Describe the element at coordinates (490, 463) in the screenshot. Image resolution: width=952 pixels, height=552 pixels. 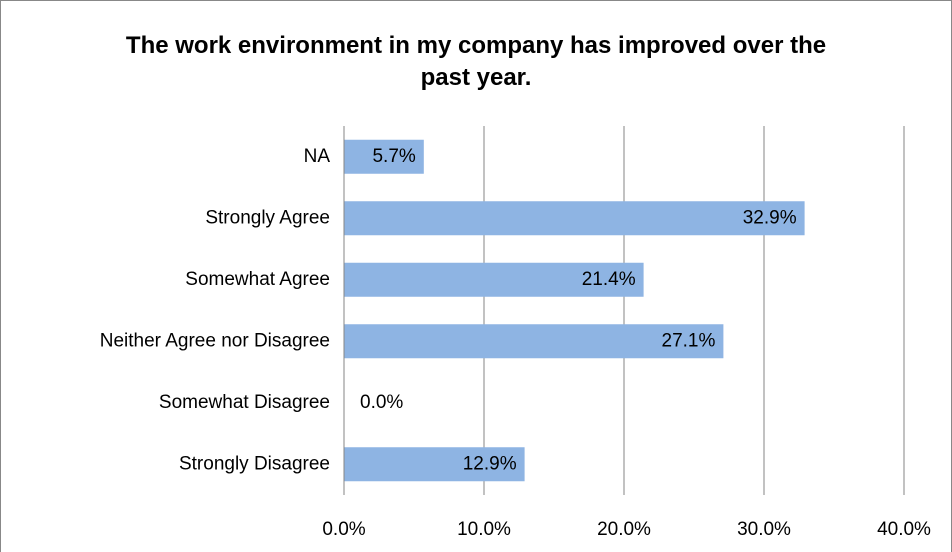
I see `data-label: 12.9%` at that location.